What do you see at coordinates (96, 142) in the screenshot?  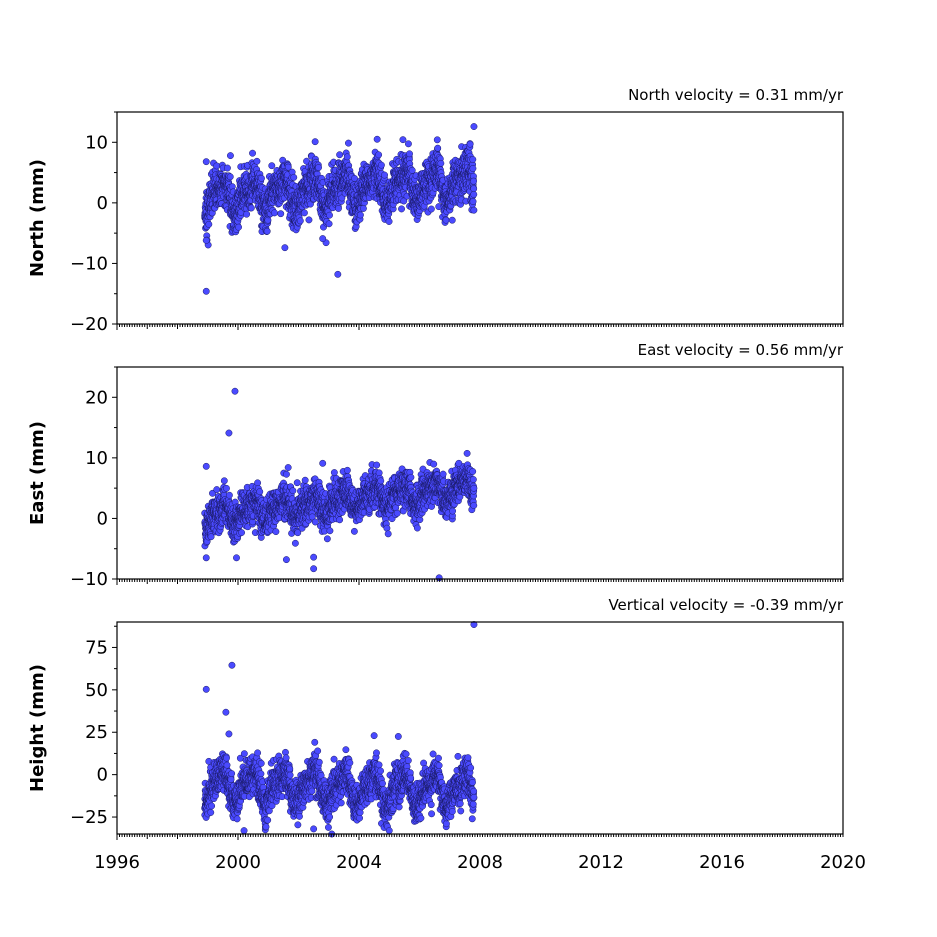 I see `y-tick-label: 10` at bounding box center [96, 142].